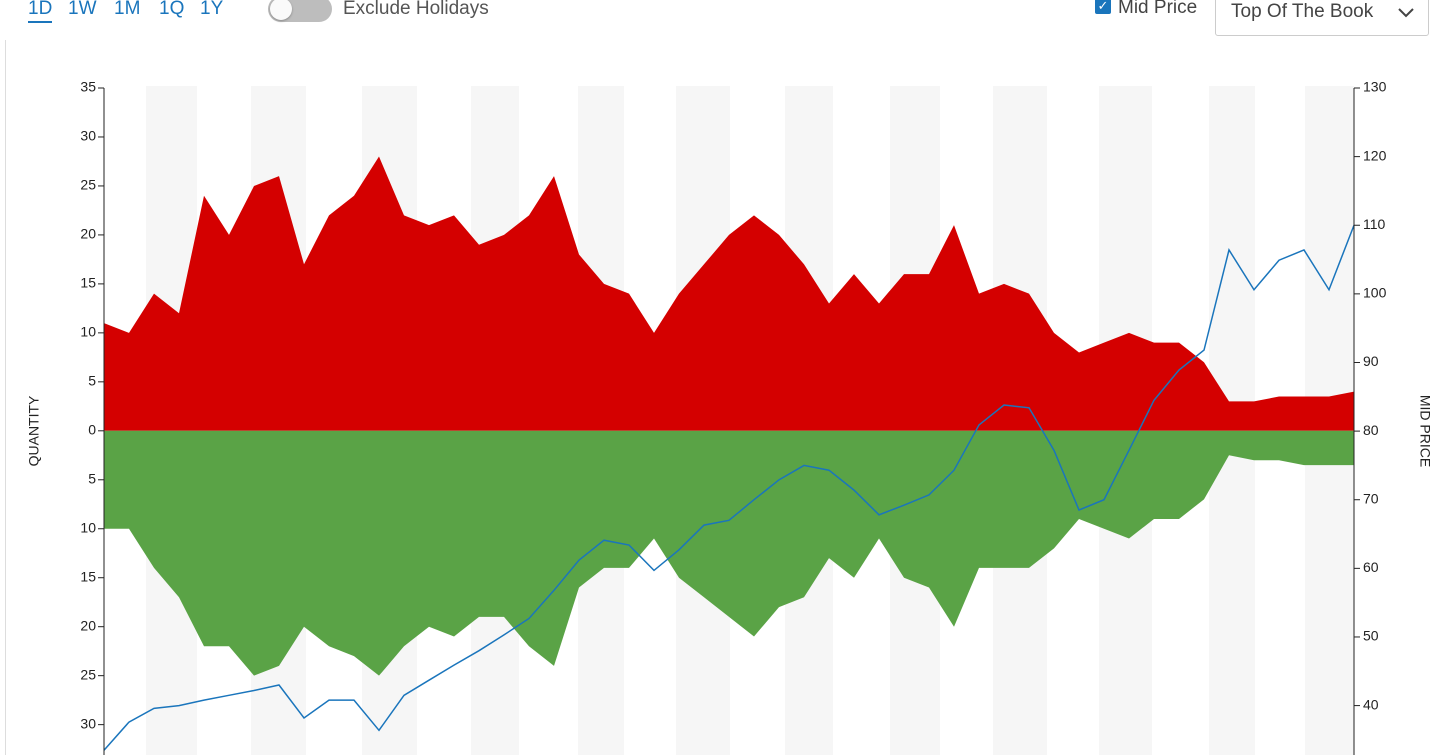  I want to click on dropdown-text: Top Of The Book, so click(1302, 11).